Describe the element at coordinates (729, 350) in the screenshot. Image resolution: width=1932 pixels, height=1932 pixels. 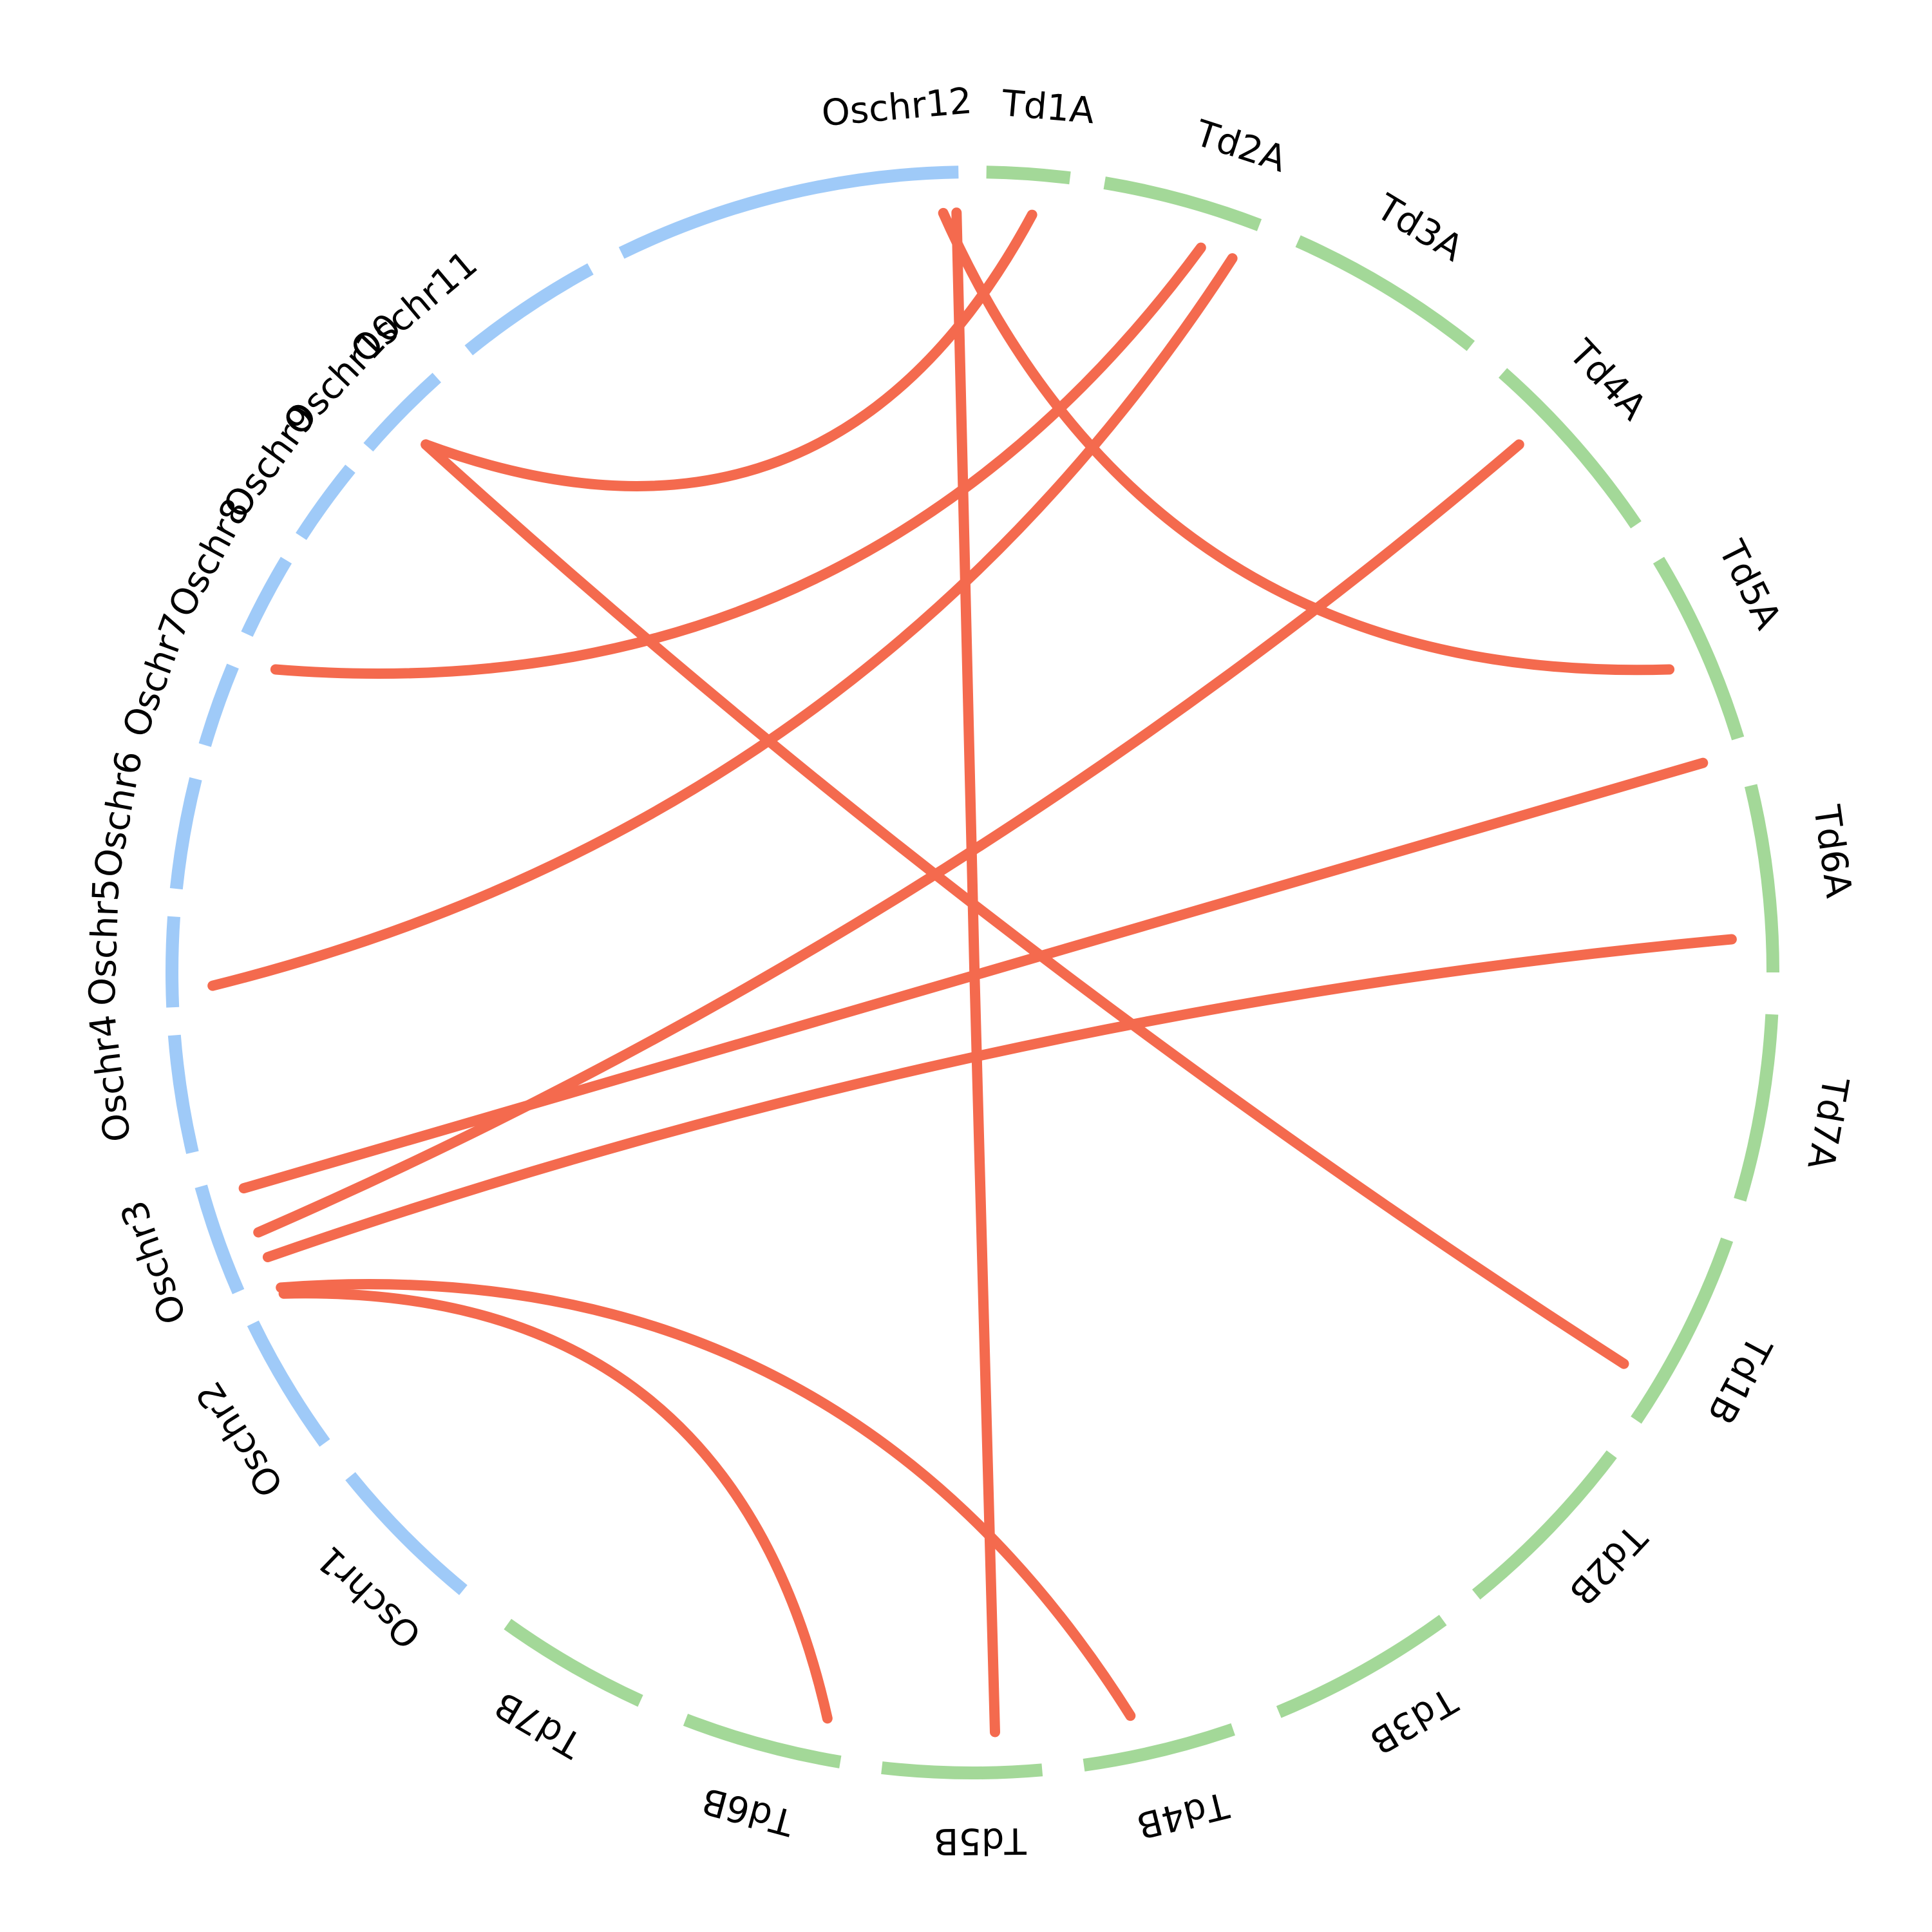
I see `link-oschr10-td1a` at that location.